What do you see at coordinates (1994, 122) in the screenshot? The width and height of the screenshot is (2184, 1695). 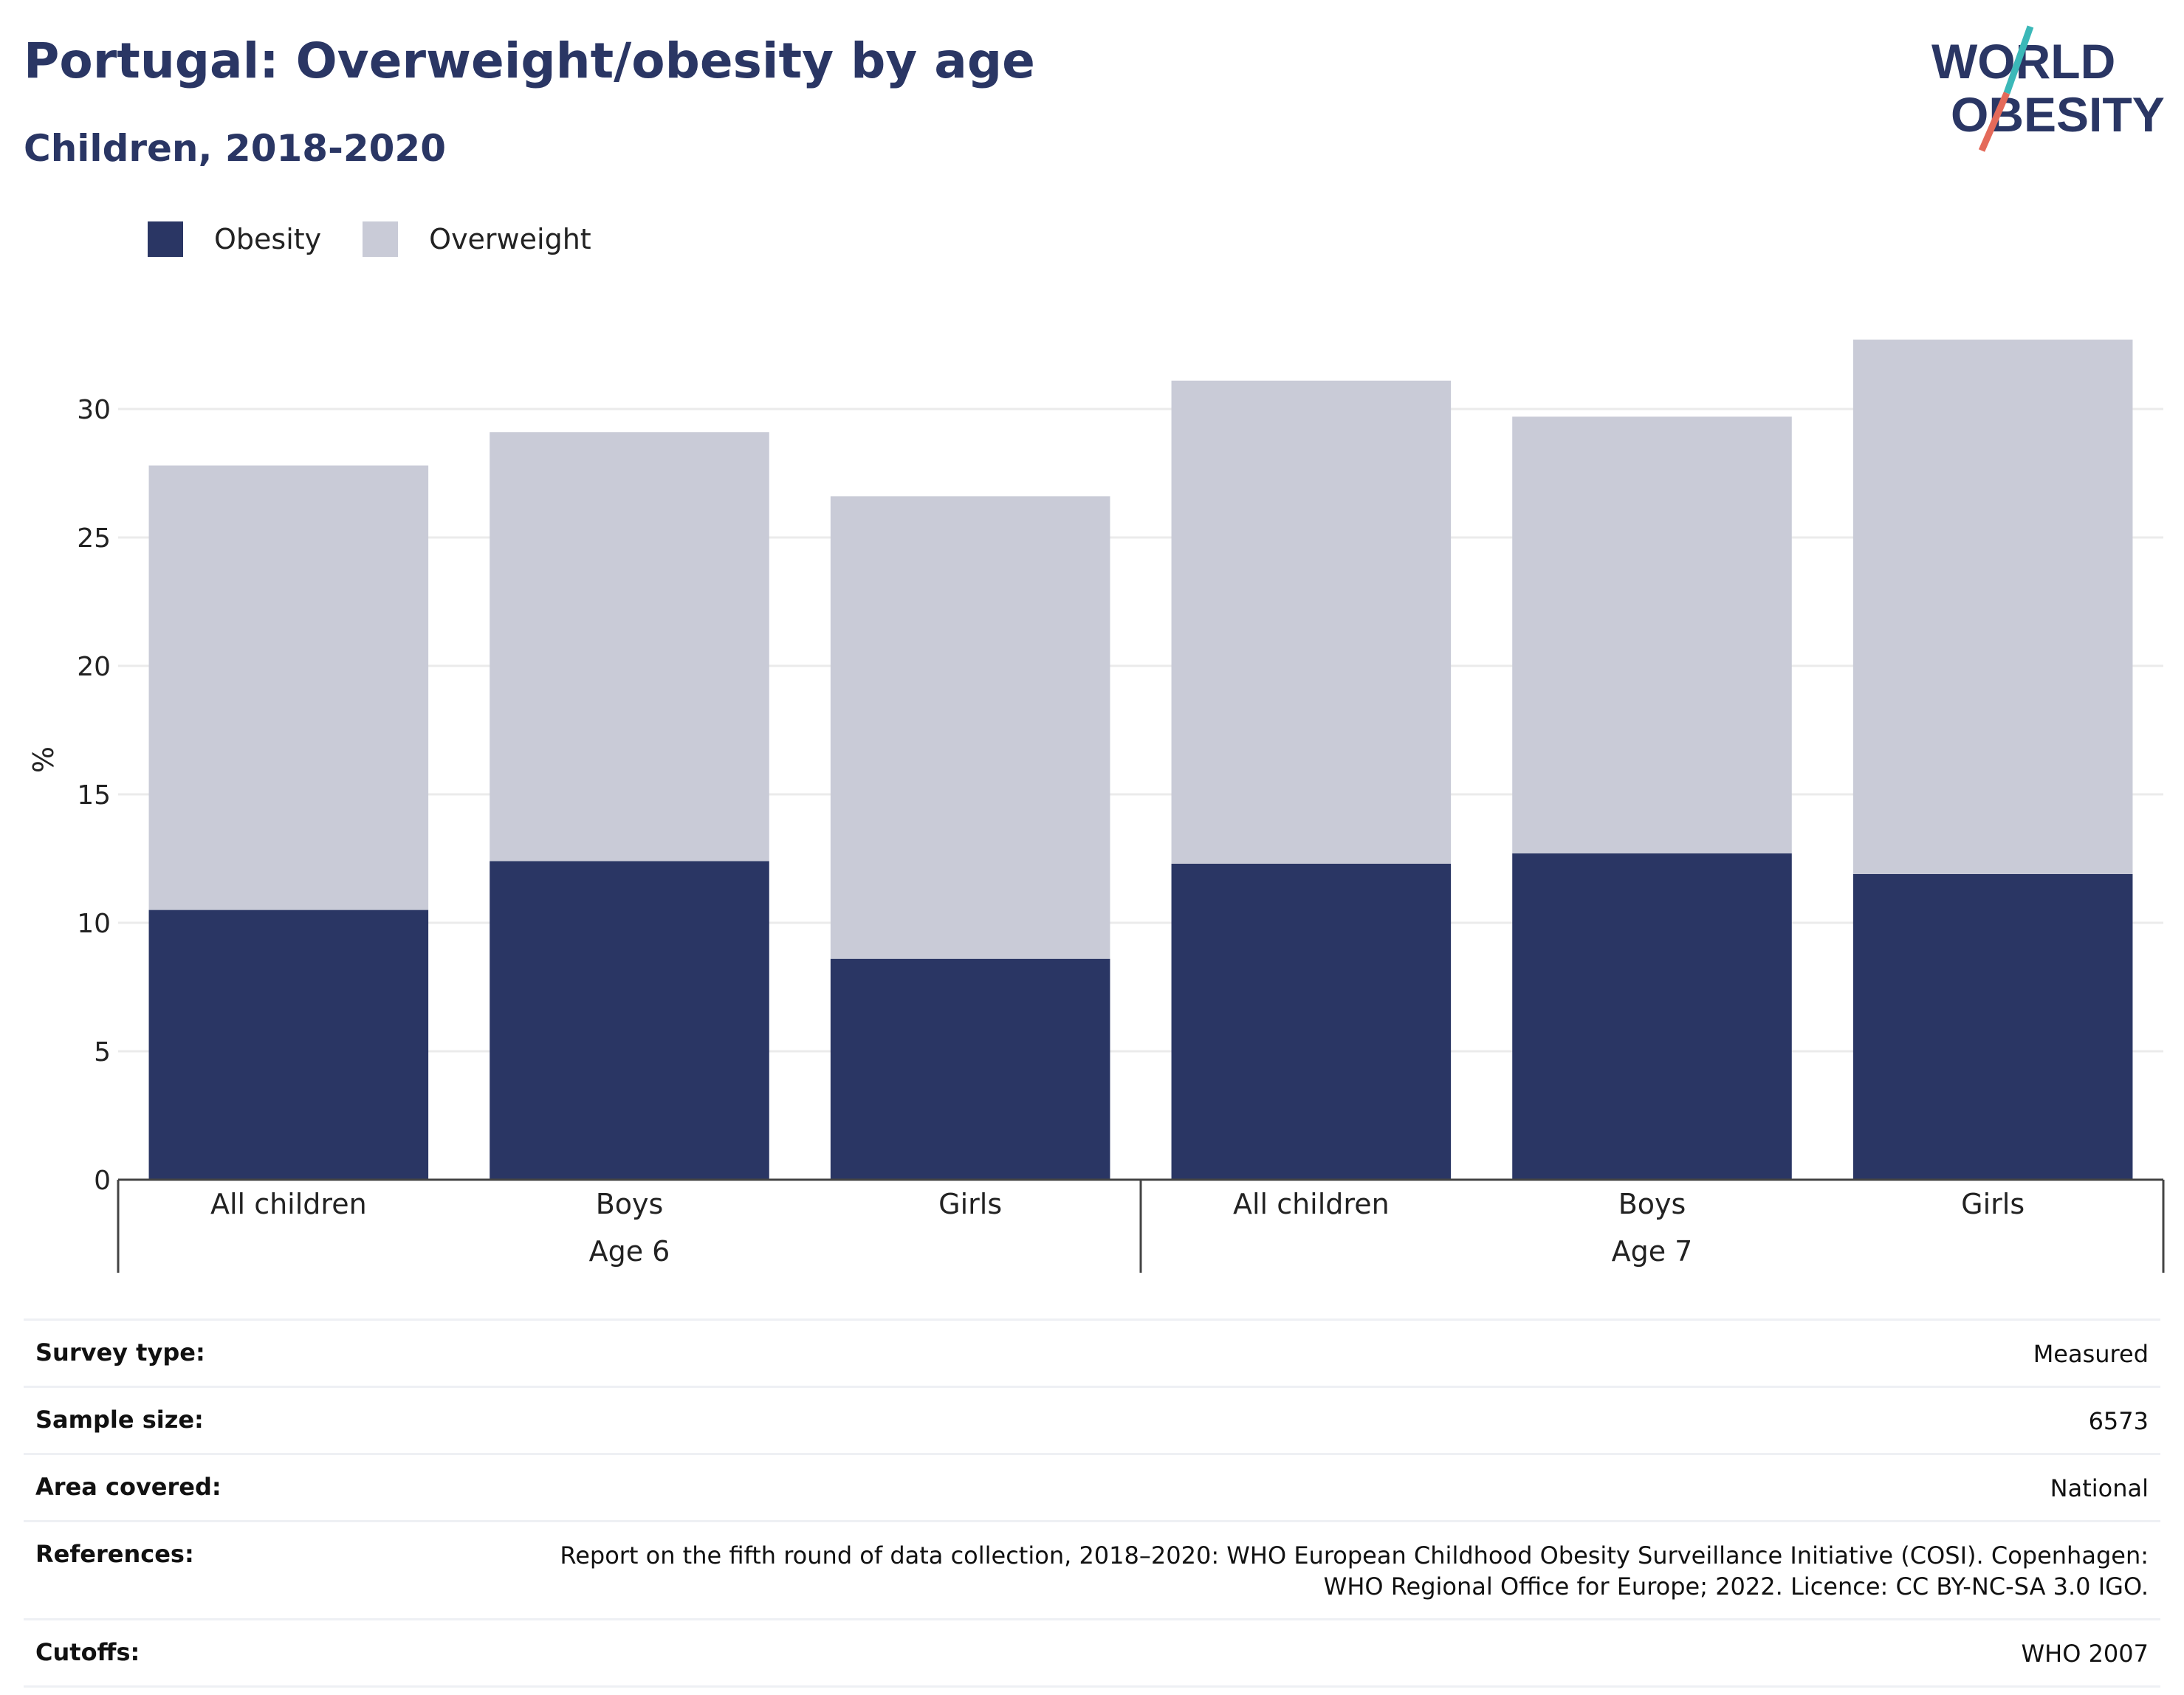 I see `logo-slash-coral` at bounding box center [1994, 122].